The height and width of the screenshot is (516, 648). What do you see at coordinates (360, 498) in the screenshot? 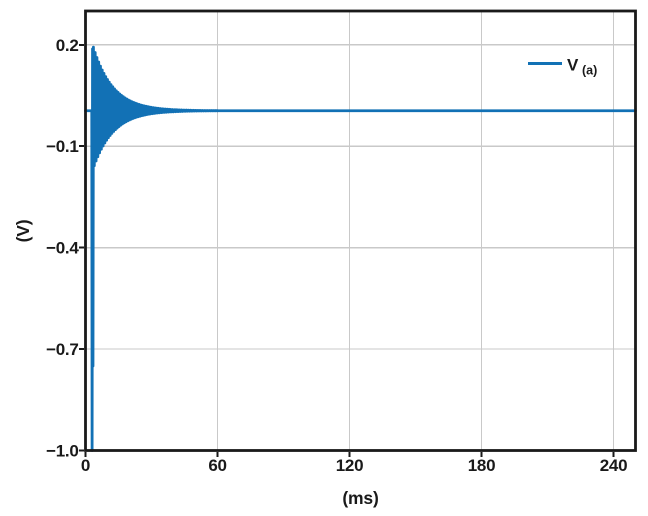
I see `x-axis-label: (ms)` at bounding box center [360, 498].